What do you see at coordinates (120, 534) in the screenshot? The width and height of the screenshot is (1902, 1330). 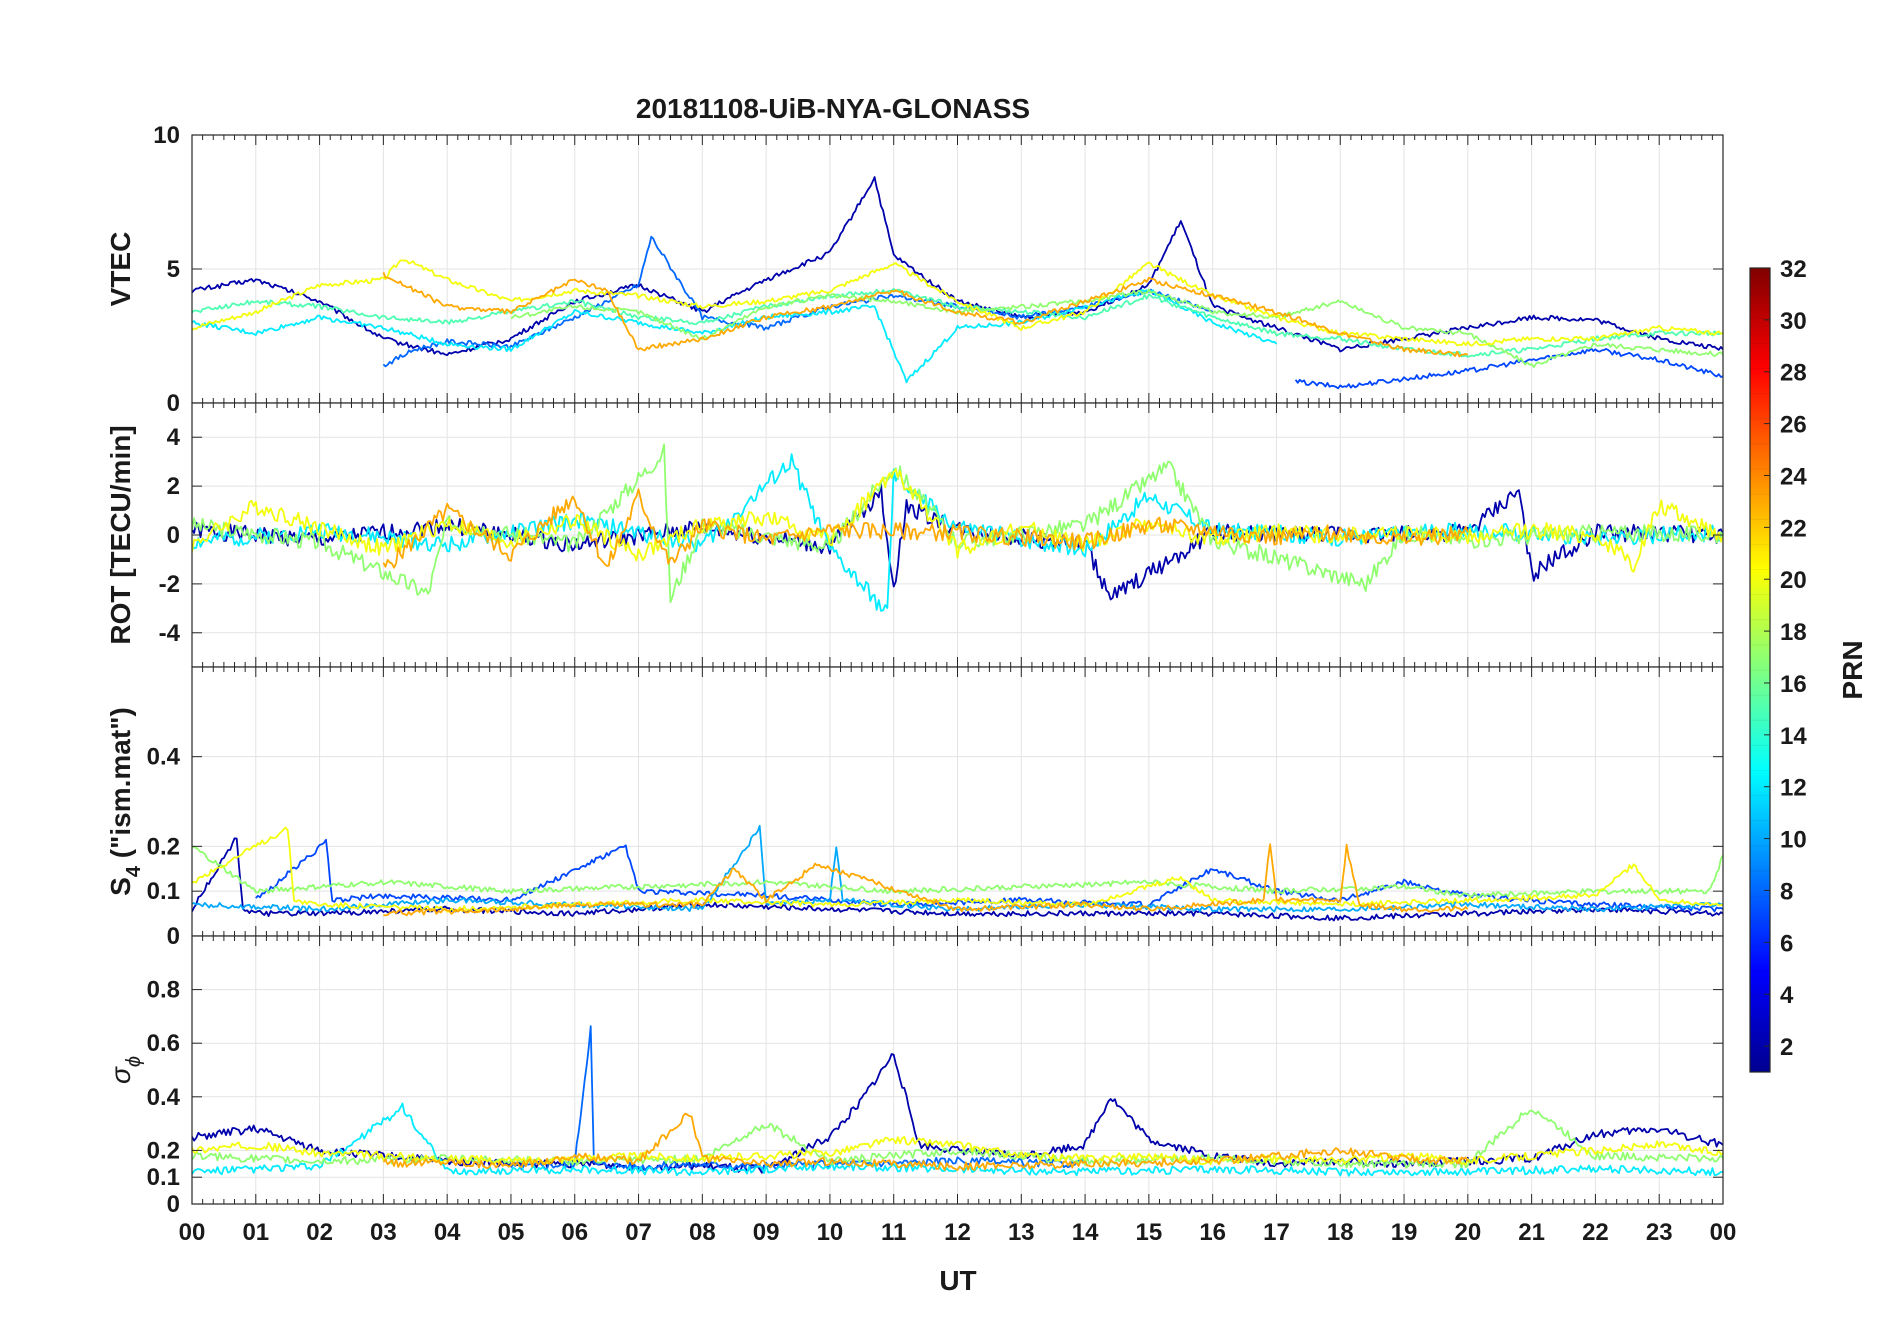 I see `rot-y-axis-label: ROT [TECU/min]` at bounding box center [120, 534].